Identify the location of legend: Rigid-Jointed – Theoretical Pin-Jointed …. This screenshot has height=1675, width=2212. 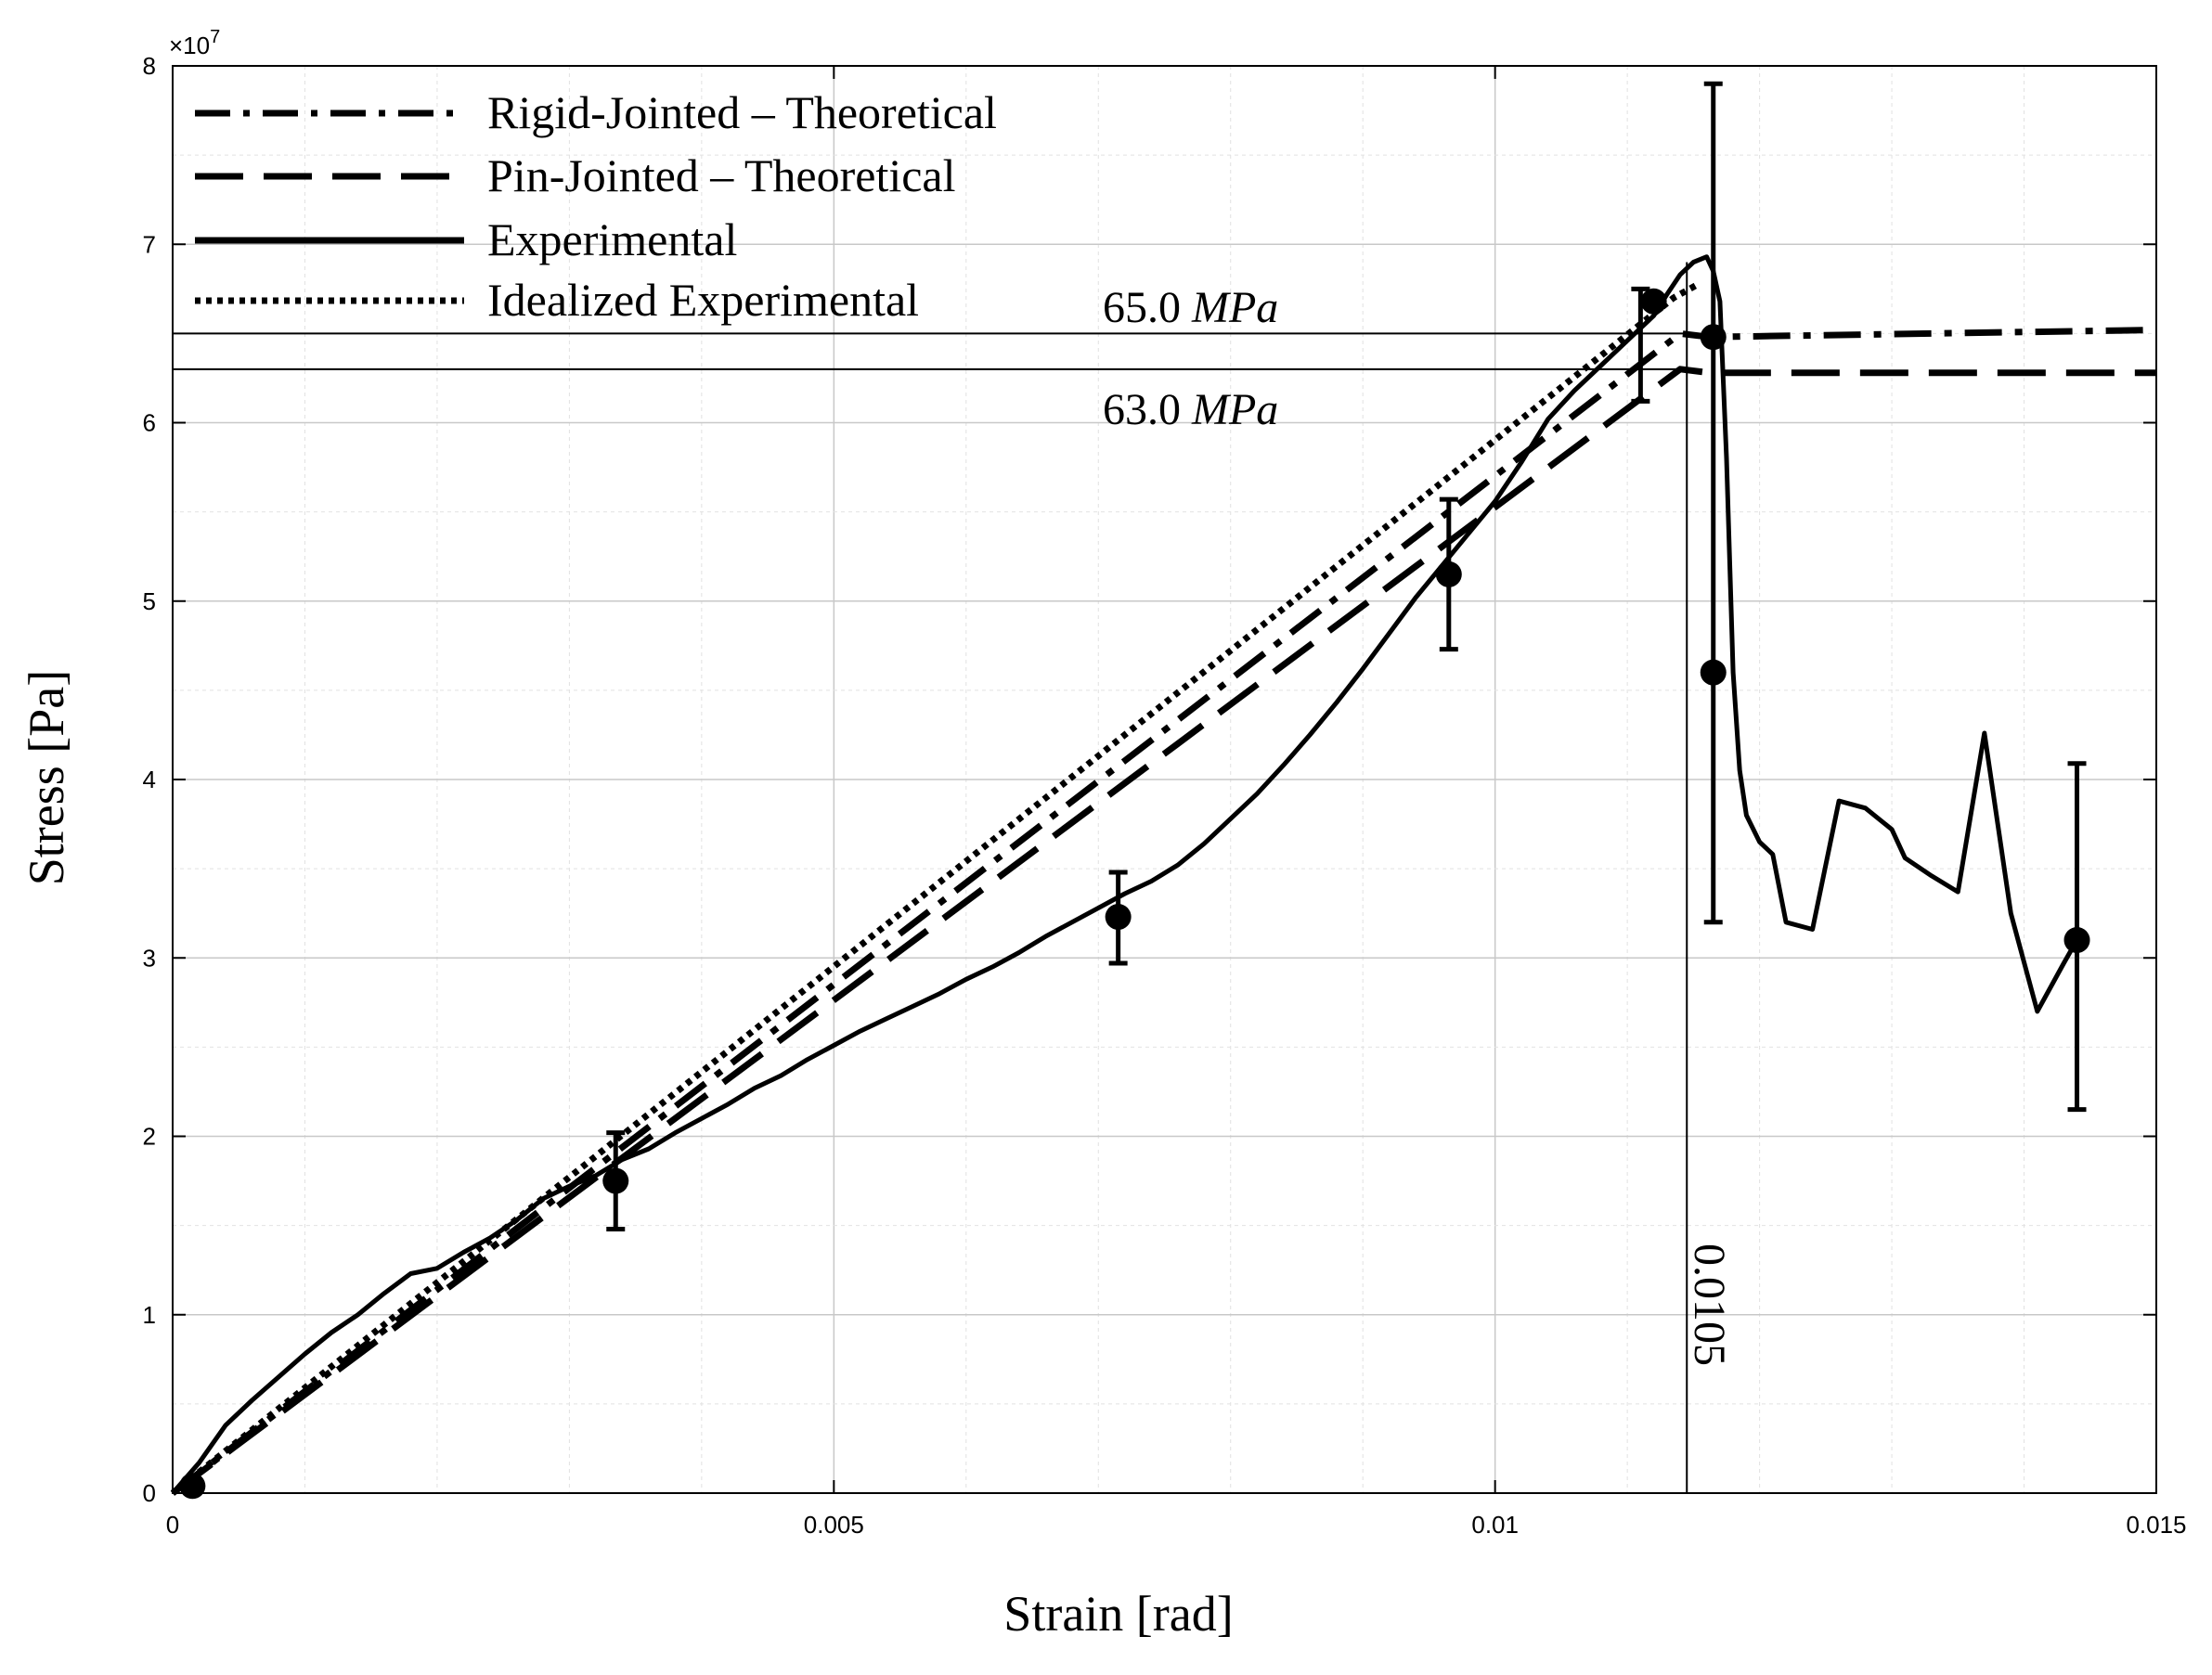
(596, 206).